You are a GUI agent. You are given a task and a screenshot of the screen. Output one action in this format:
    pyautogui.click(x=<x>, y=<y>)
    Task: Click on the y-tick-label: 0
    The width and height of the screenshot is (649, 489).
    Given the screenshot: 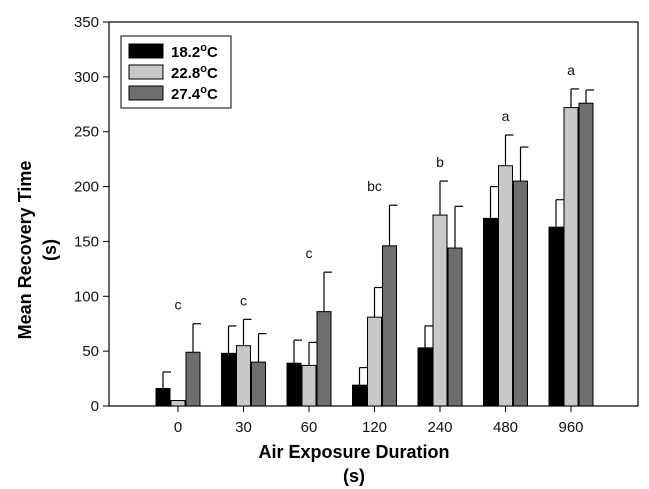 What is the action you would take?
    pyautogui.click(x=95, y=406)
    